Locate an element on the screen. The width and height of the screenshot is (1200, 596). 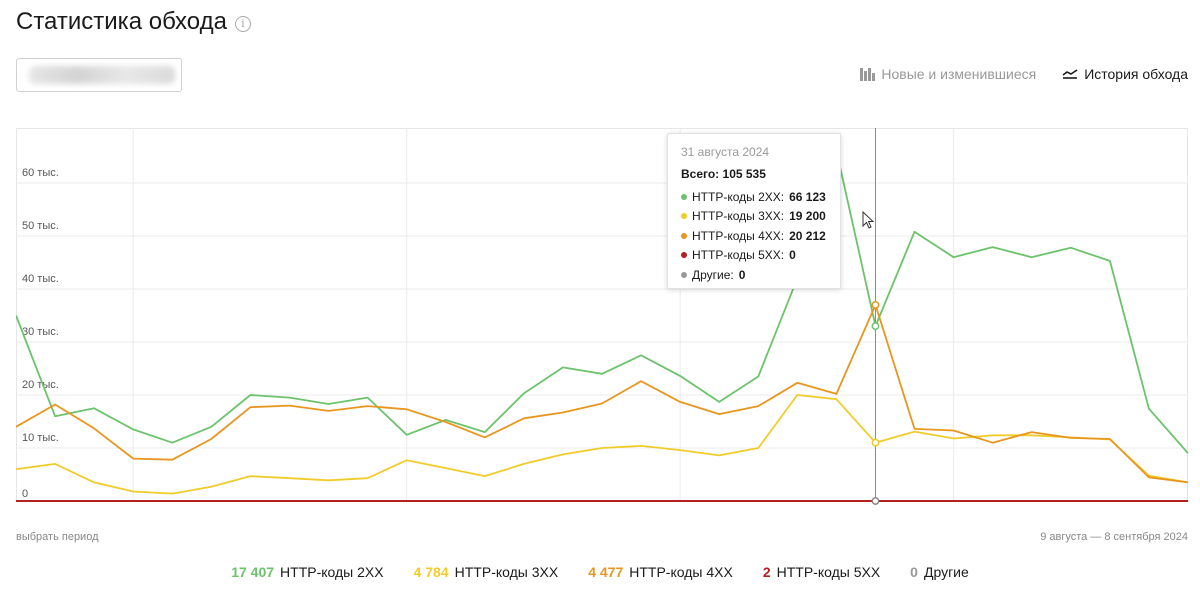
tooltip-row-label: HTTP-коды 3XX: is located at coordinates (738, 216).